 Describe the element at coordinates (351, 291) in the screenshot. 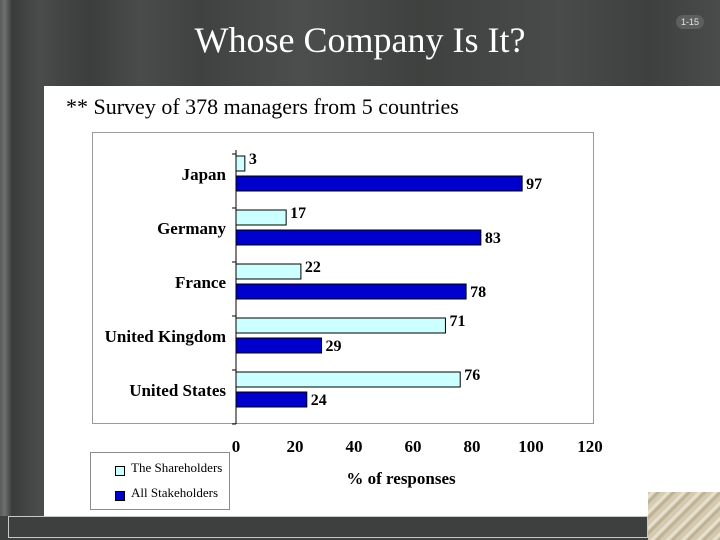

I see `bar-stakeholders-france` at that location.